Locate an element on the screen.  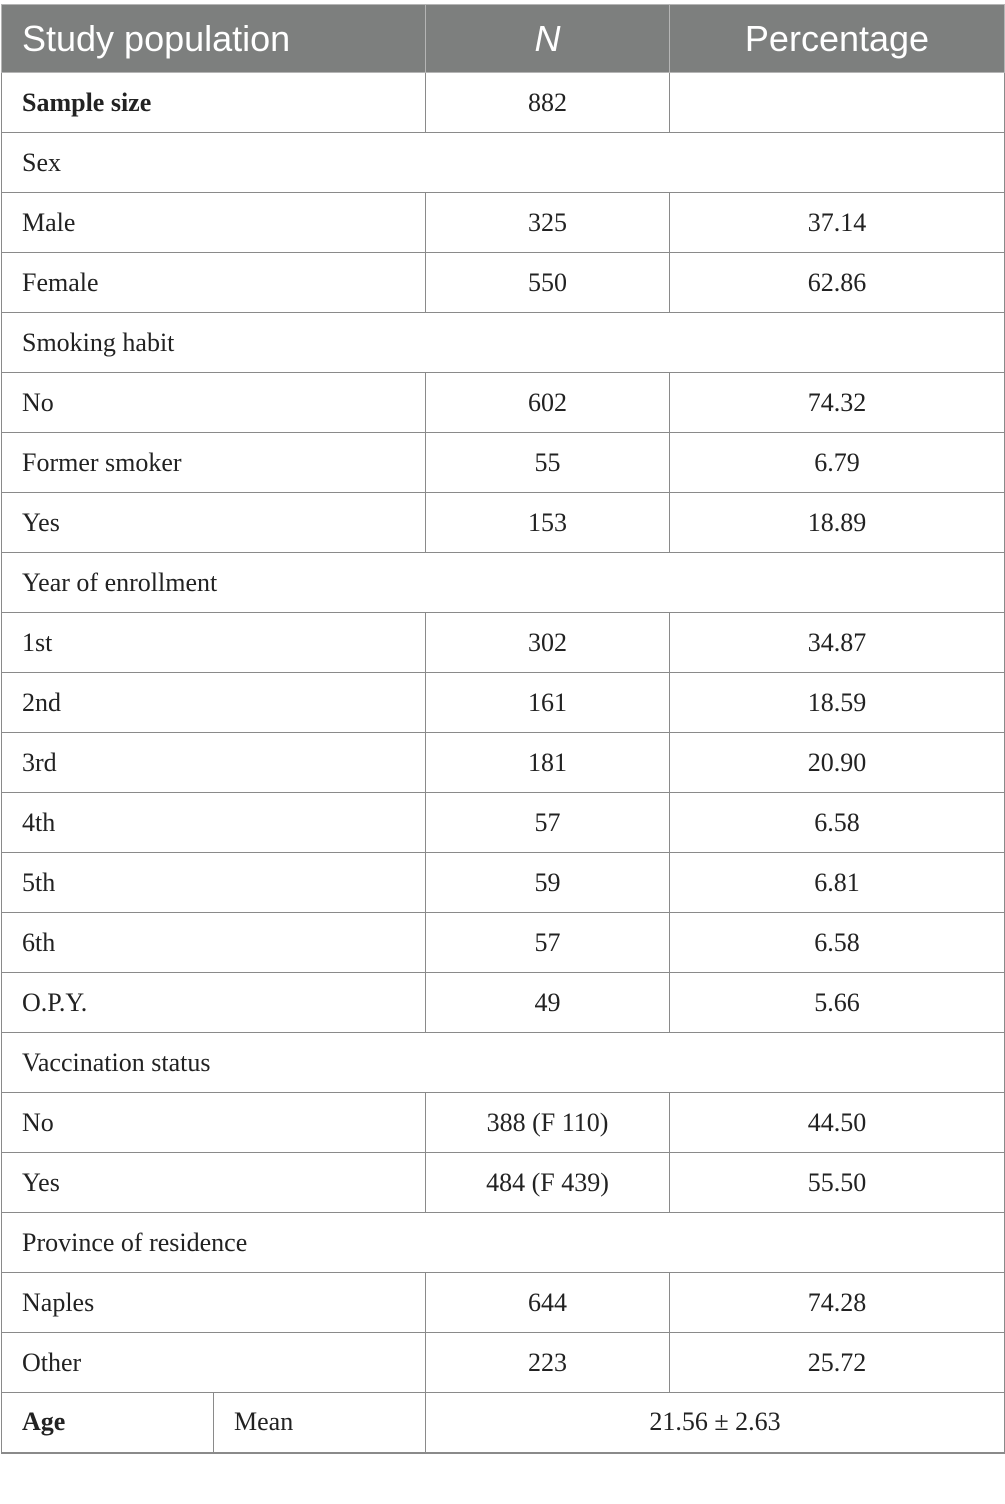
row-percentage-value: 20.90 is located at coordinates (837, 762).